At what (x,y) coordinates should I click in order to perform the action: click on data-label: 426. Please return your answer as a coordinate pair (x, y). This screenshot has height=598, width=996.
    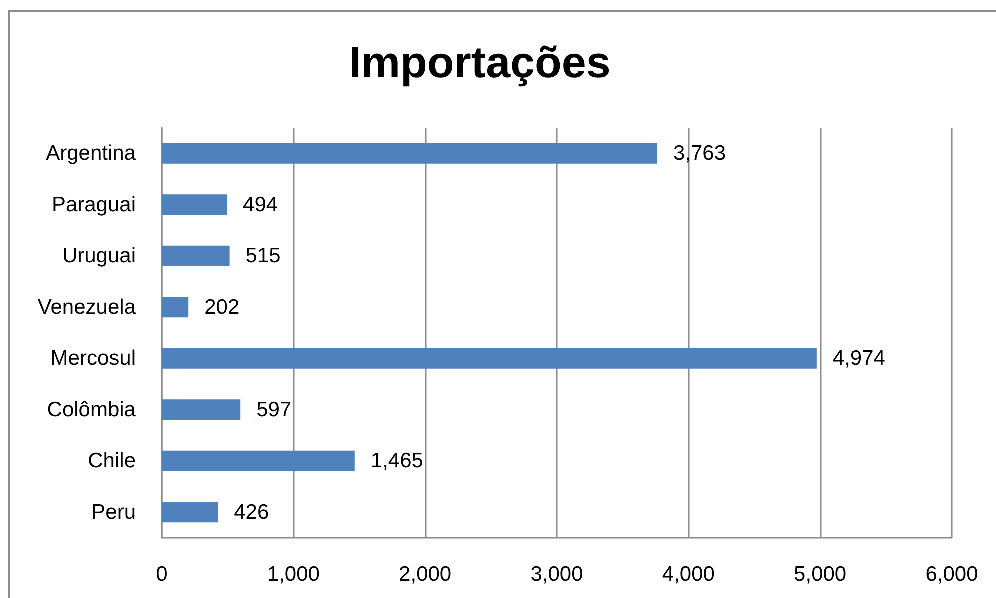
    Looking at the image, I should click on (252, 512).